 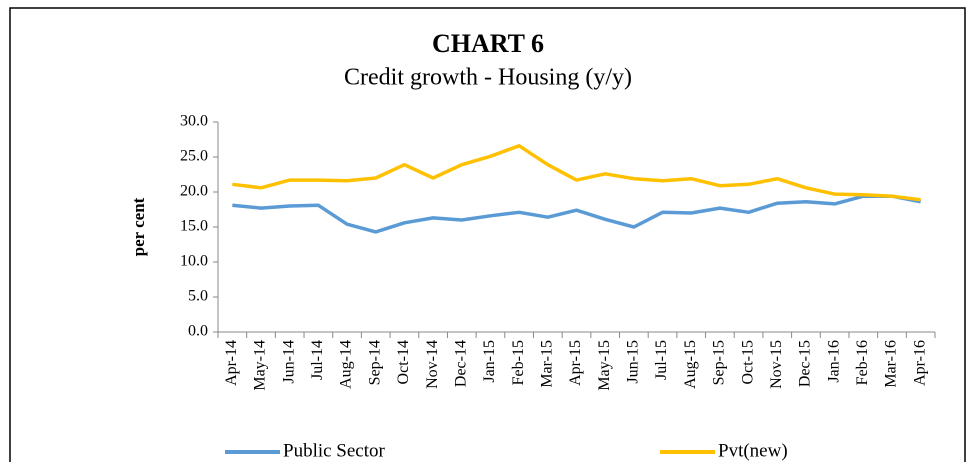 I want to click on y-tick-label: 5.0, so click(x=198, y=296).